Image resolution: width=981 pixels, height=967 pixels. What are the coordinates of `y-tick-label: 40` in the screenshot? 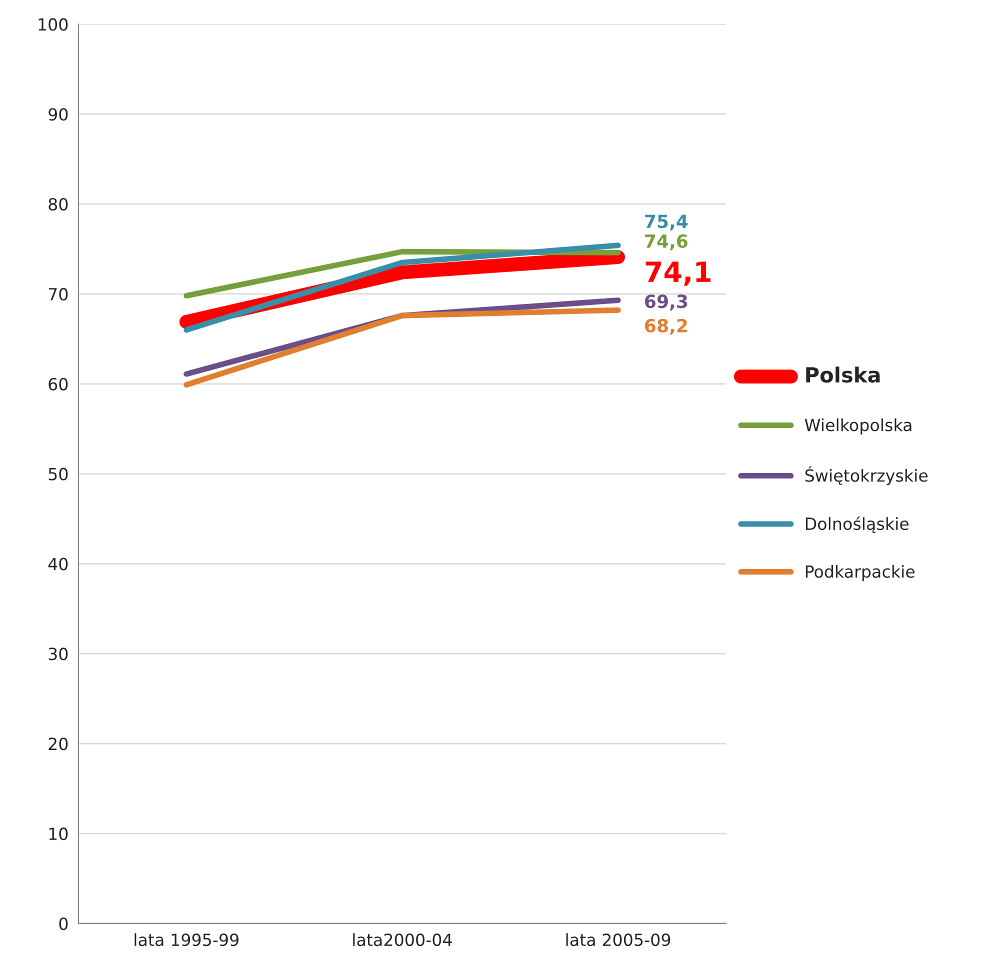 It's located at (58, 564).